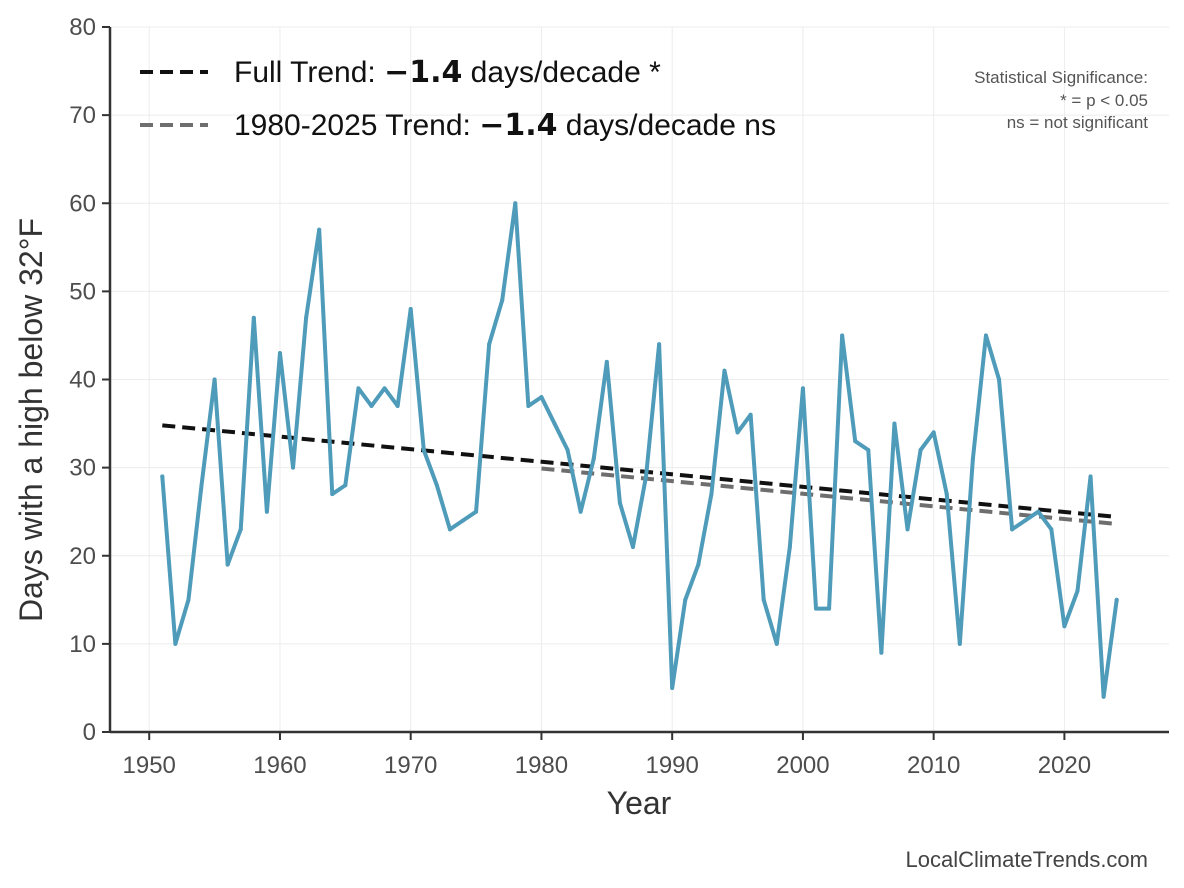 This screenshot has height=888, width=1184. What do you see at coordinates (82, 380) in the screenshot?
I see `y-tick-label: 40` at bounding box center [82, 380].